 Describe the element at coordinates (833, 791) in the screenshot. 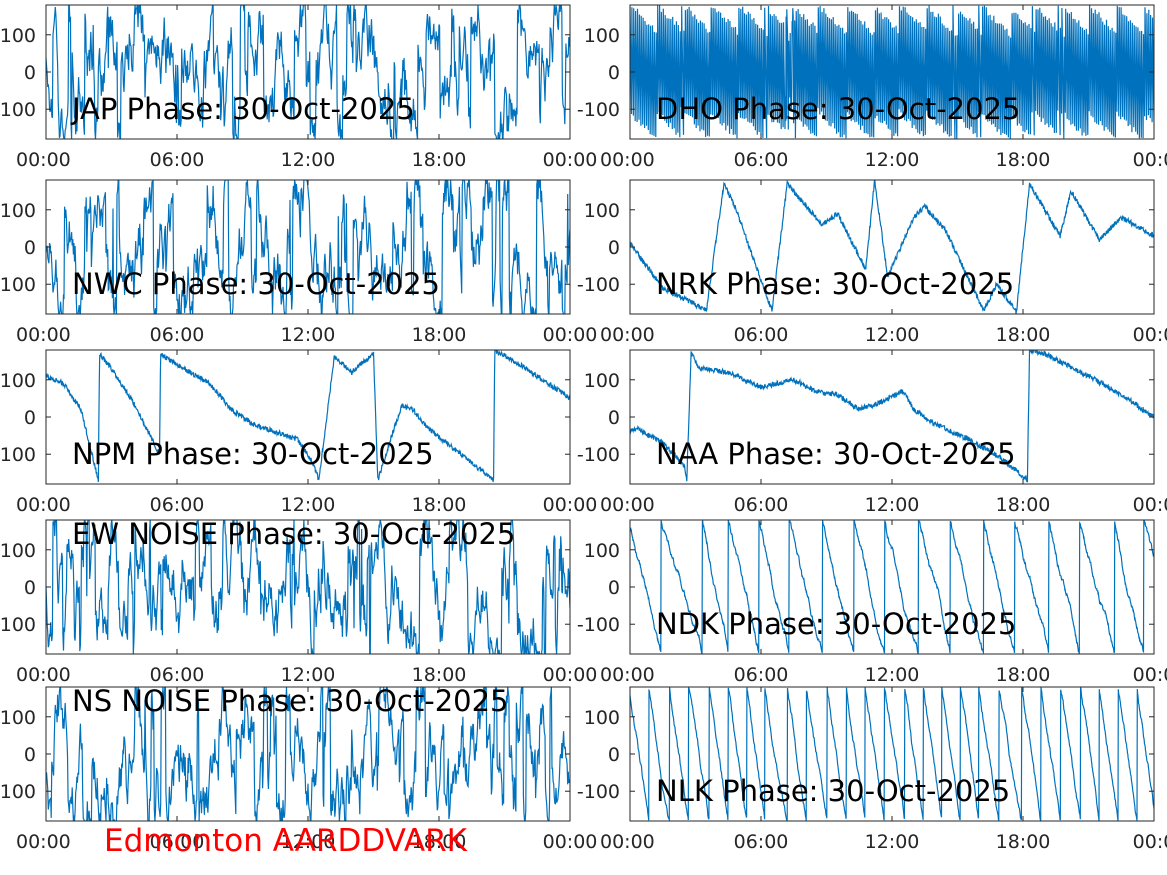

I see `panel-title: NLK Phase: 30-Oct-2025` at that location.